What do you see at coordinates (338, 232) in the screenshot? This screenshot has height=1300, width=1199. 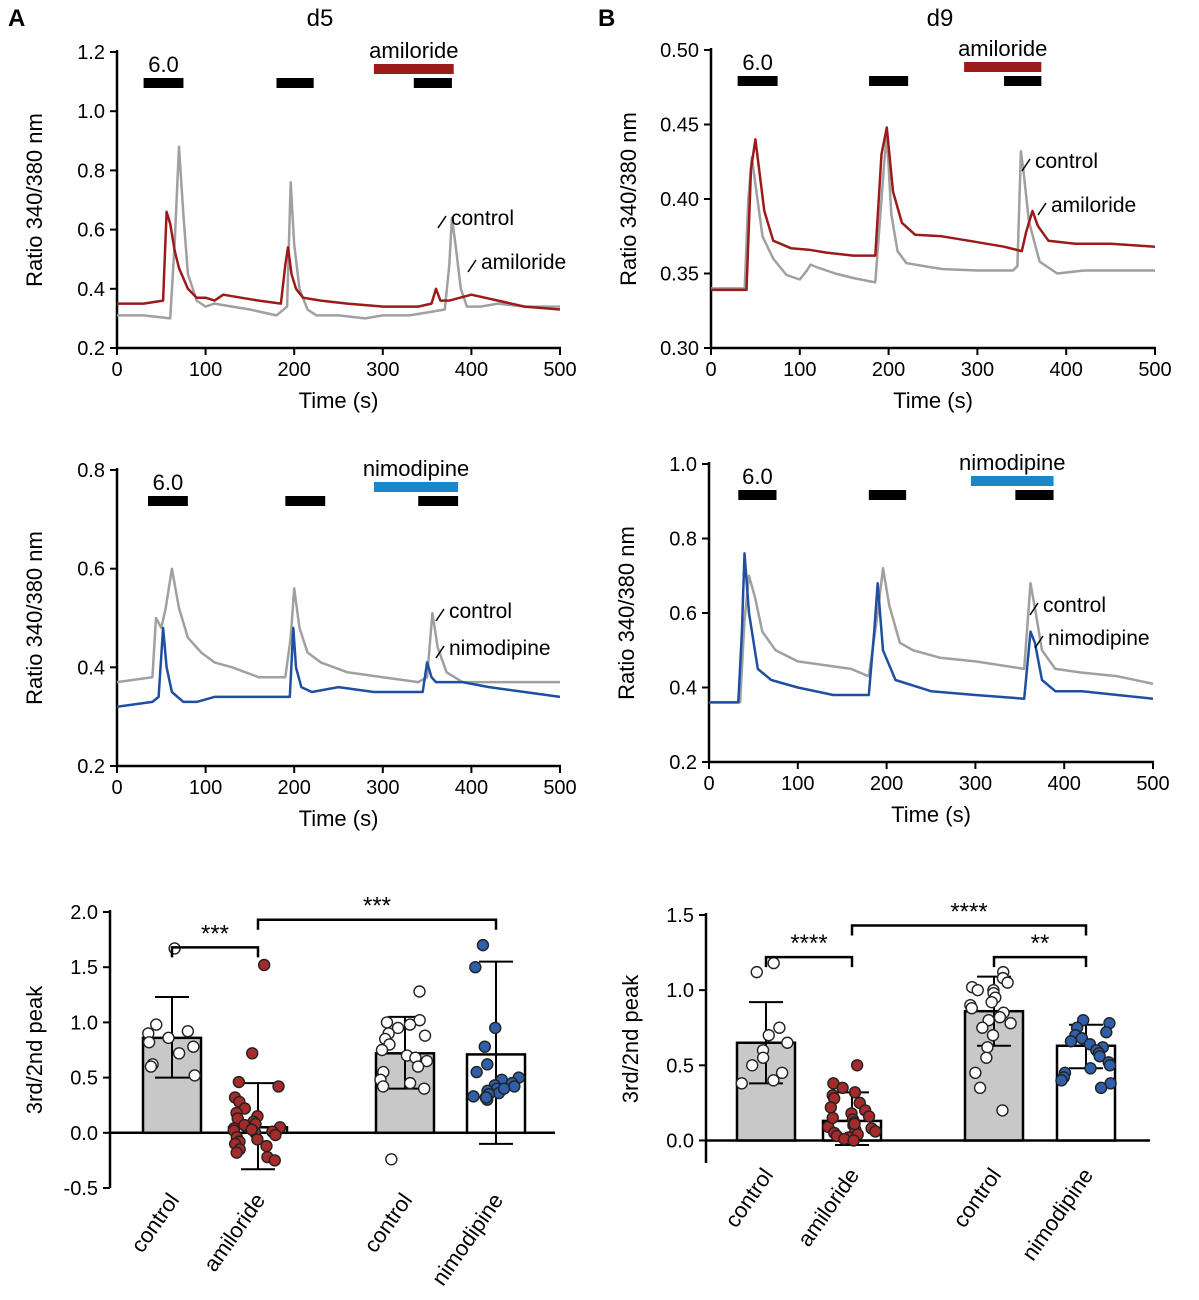 I see `series-line-control` at bounding box center [338, 232].